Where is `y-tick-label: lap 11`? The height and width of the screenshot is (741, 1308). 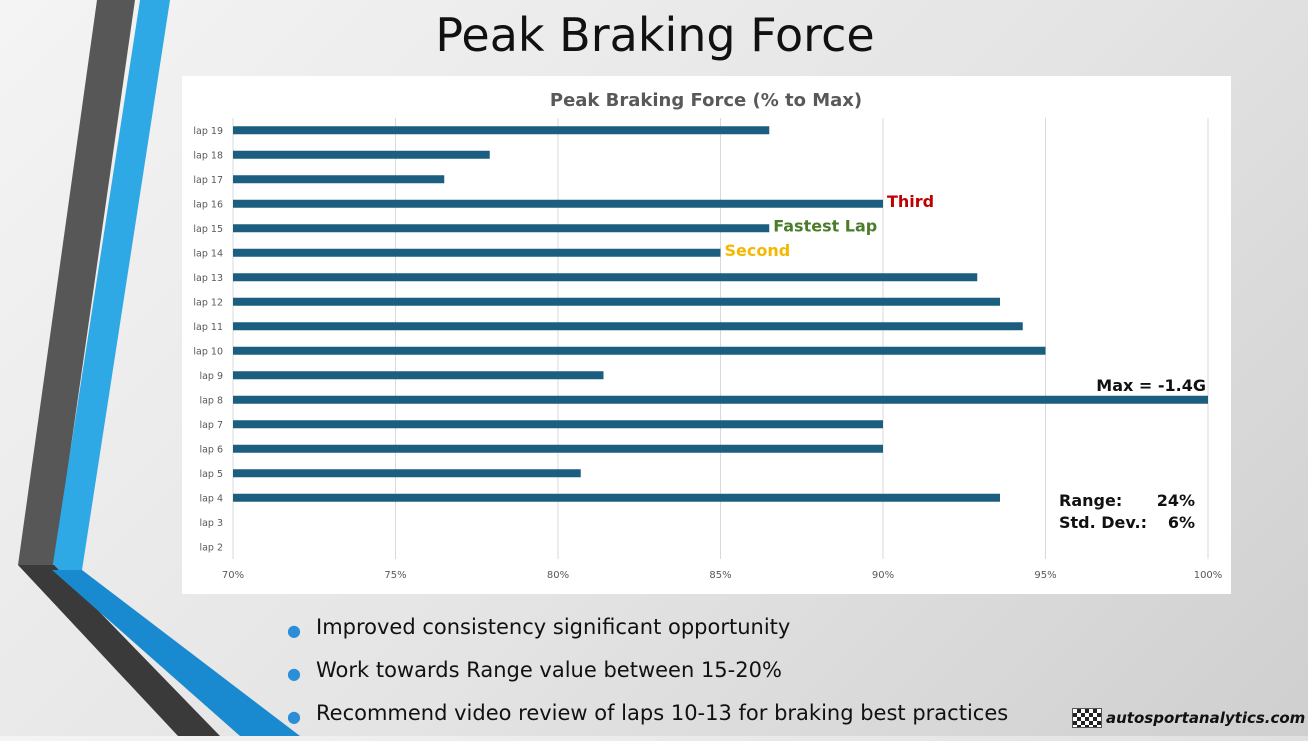 y-tick-label: lap 11 is located at coordinates (208, 327).